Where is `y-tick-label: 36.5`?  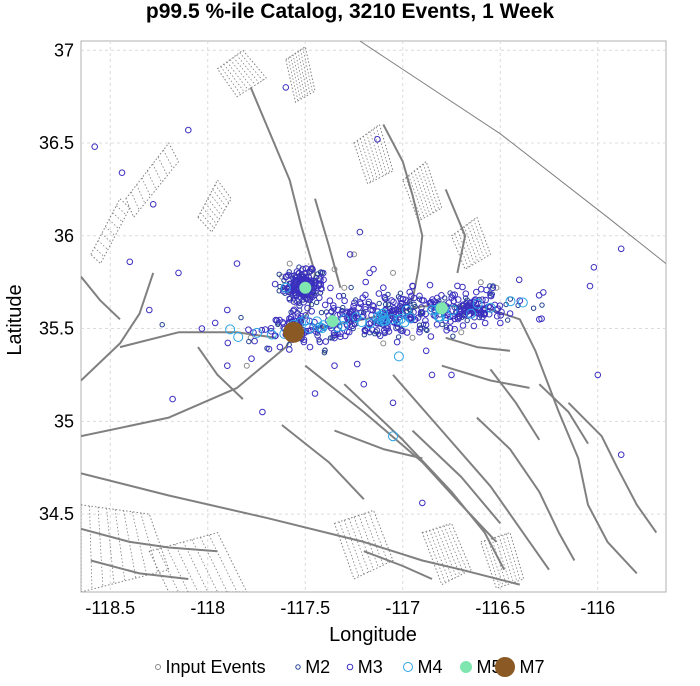
y-tick-label: 36.5 is located at coordinates (56, 143).